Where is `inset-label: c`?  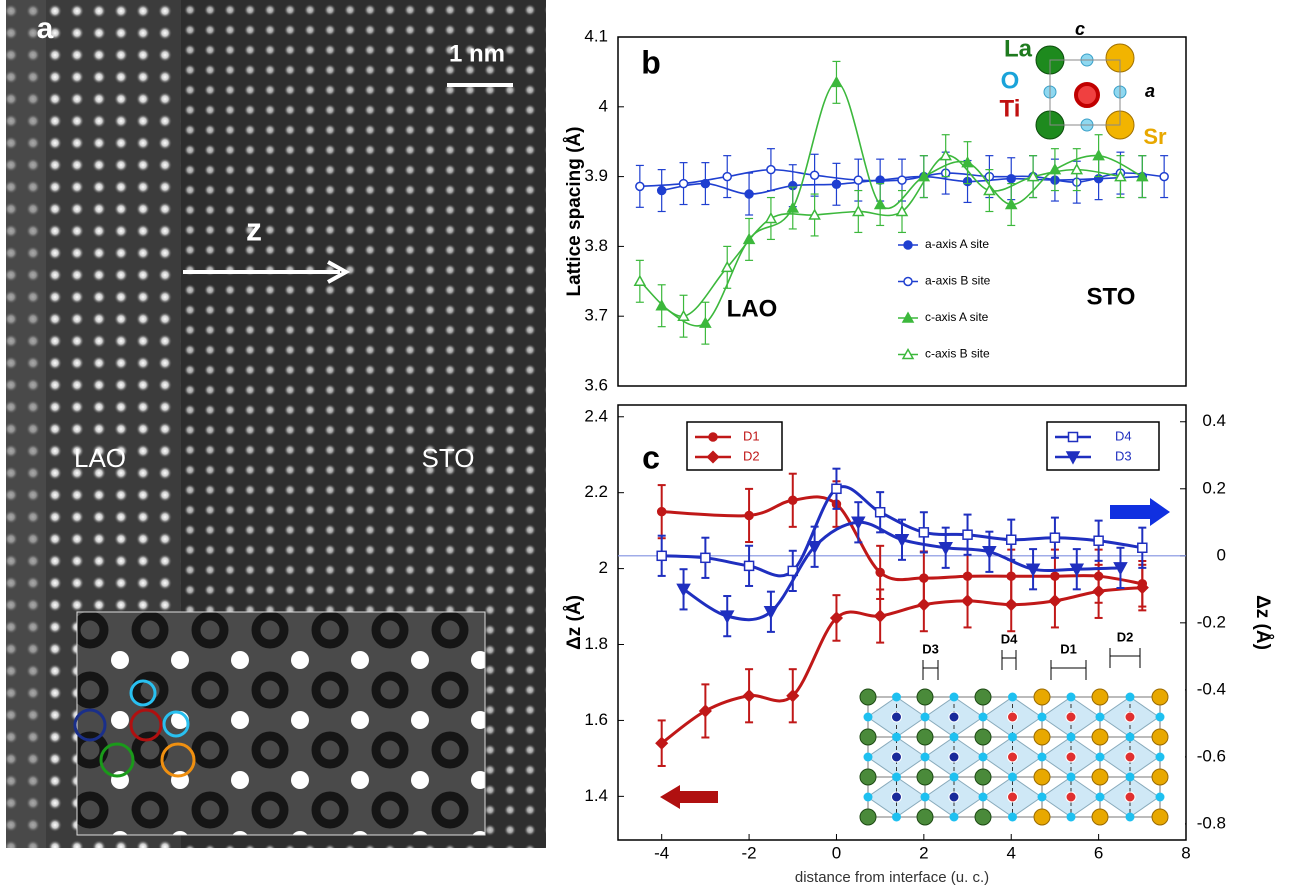 inset-label: c is located at coordinates (1080, 29).